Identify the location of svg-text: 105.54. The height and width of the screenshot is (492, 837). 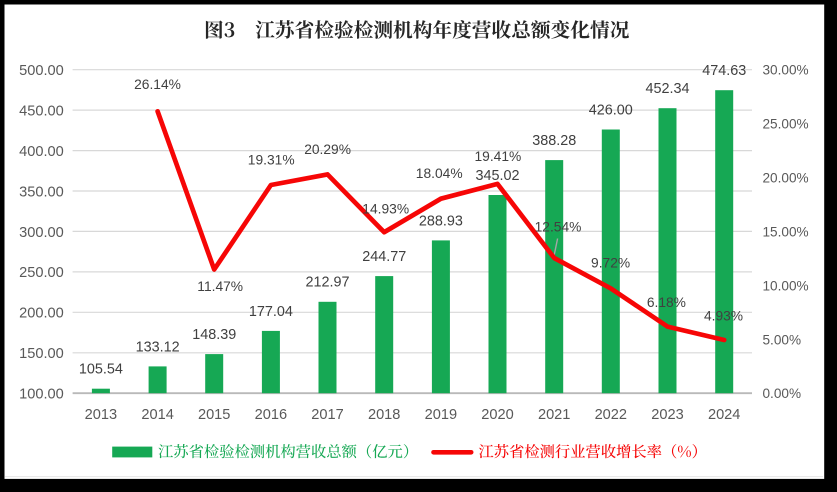
(101, 370).